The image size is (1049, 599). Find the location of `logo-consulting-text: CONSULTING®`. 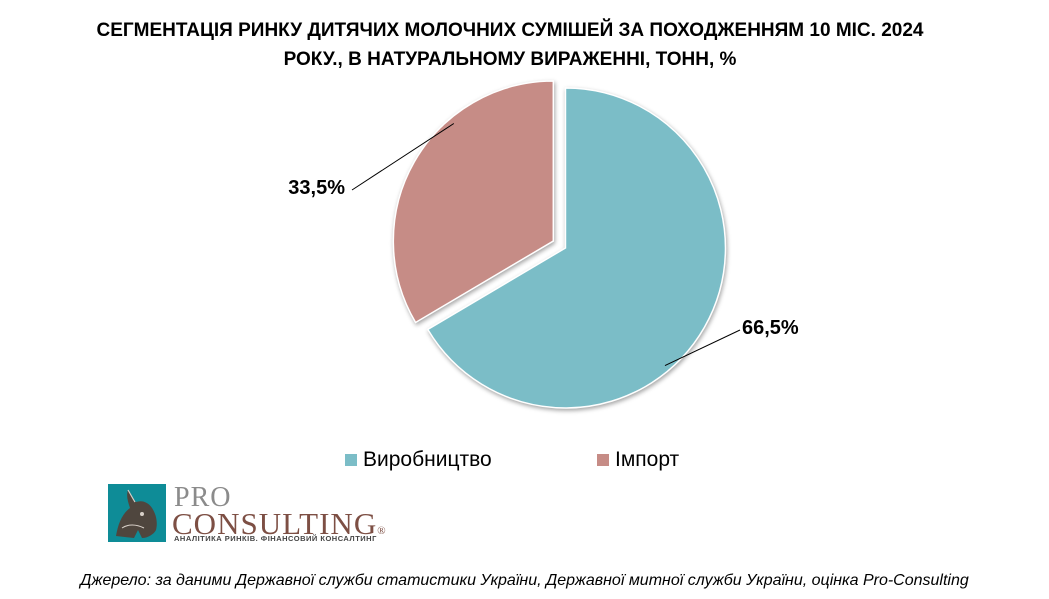

logo-consulting-text: CONSULTING® is located at coordinates (279, 524).